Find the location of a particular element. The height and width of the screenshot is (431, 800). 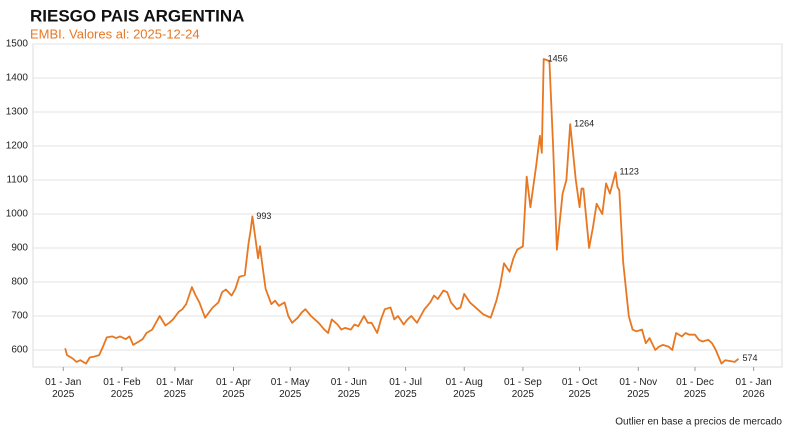

data-label: 993 is located at coordinates (263, 216).